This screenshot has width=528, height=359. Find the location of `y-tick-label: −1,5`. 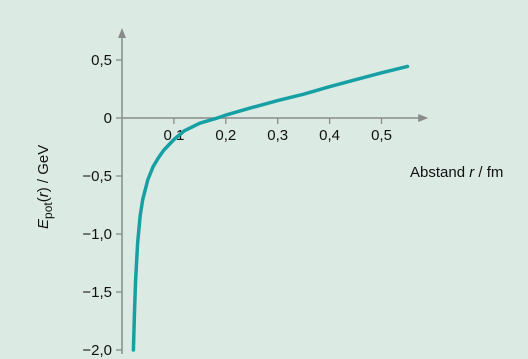

y-tick-label: −1,5 is located at coordinates (97, 292).